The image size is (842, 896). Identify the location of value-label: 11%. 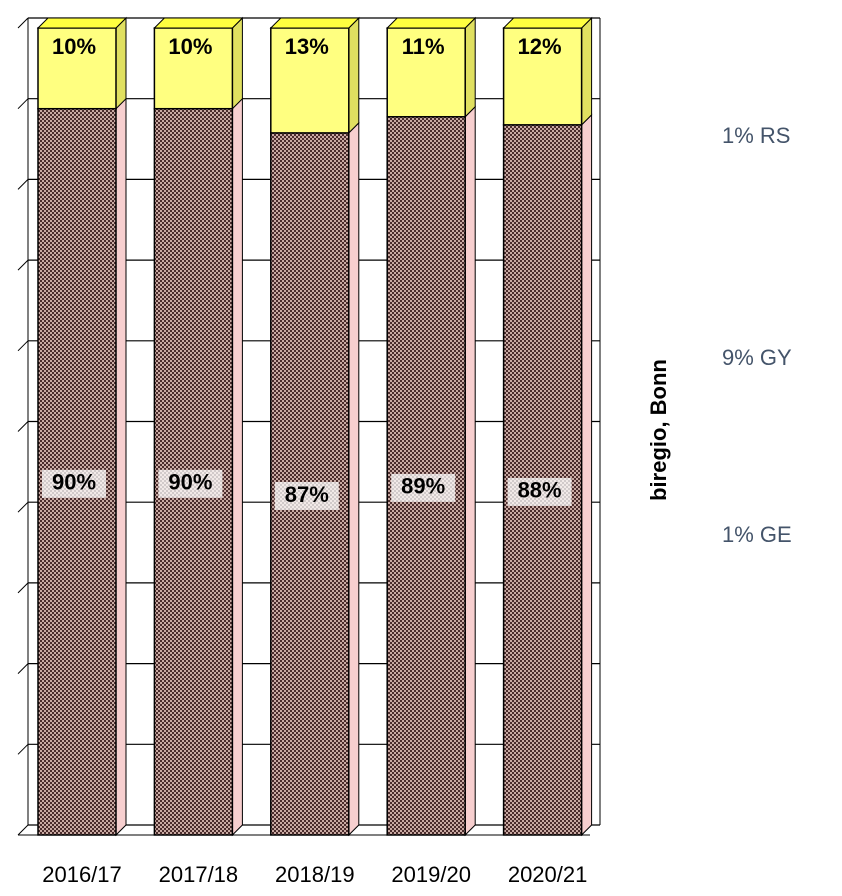
(423, 46).